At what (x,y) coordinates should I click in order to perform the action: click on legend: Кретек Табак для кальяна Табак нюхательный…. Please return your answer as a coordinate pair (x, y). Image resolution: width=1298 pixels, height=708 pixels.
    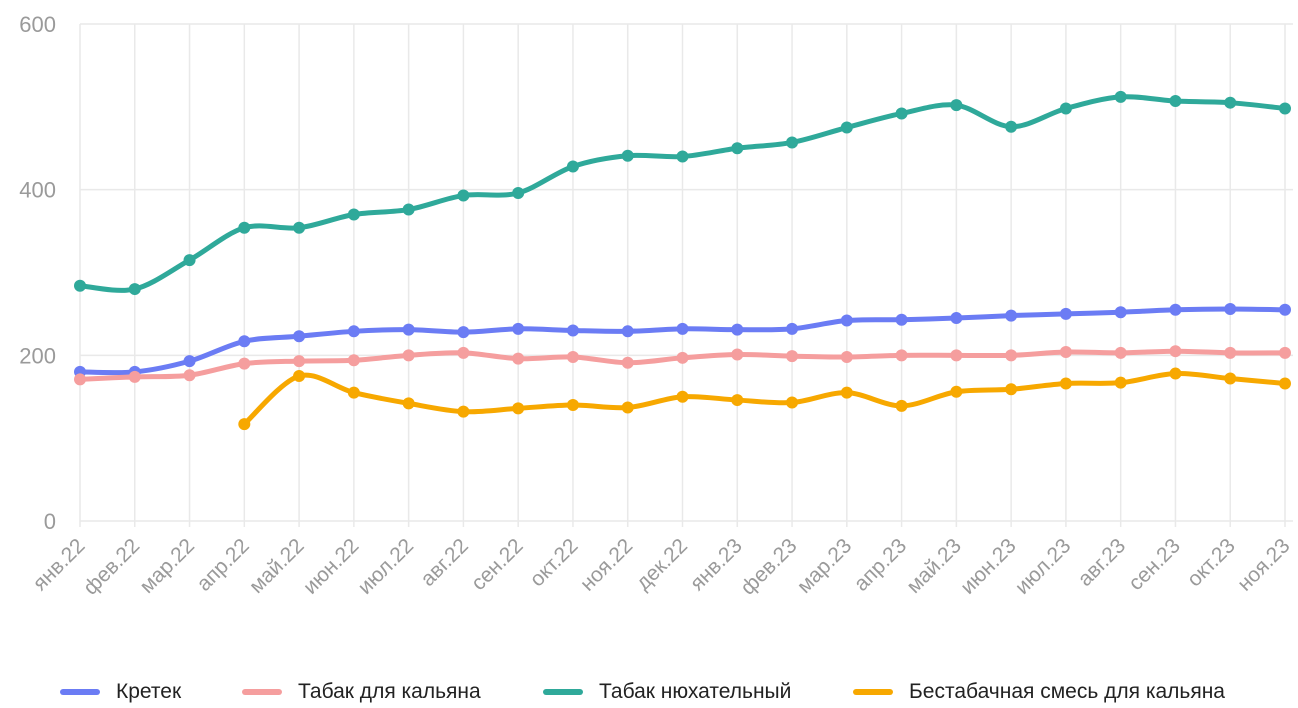
    Looking at the image, I should click on (649, 694).